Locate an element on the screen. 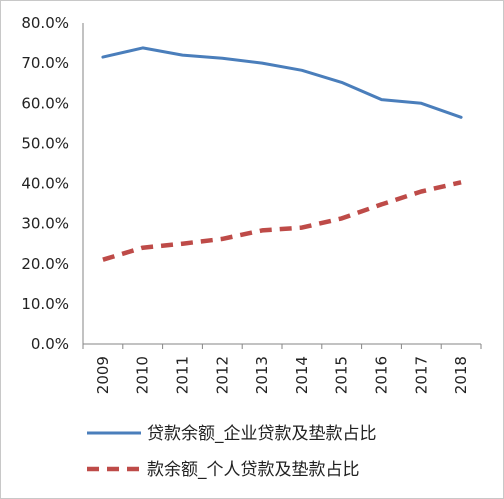  x-axis-tick-labels: 2009 2010 2011 2012 2013 2014 2015 2016 2017 2018 is located at coordinates (282, 375).